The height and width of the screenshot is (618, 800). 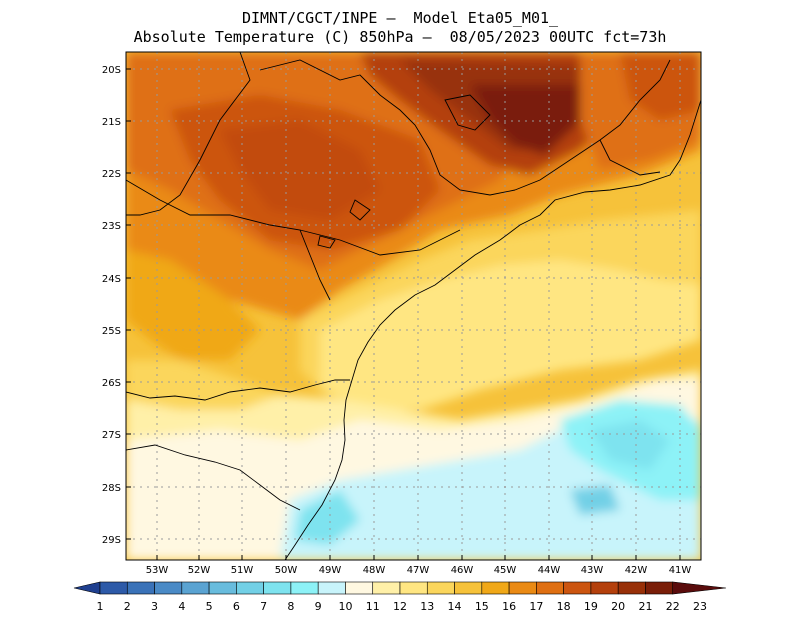 I want to click on lat-label: 20S, so click(x=111, y=70).